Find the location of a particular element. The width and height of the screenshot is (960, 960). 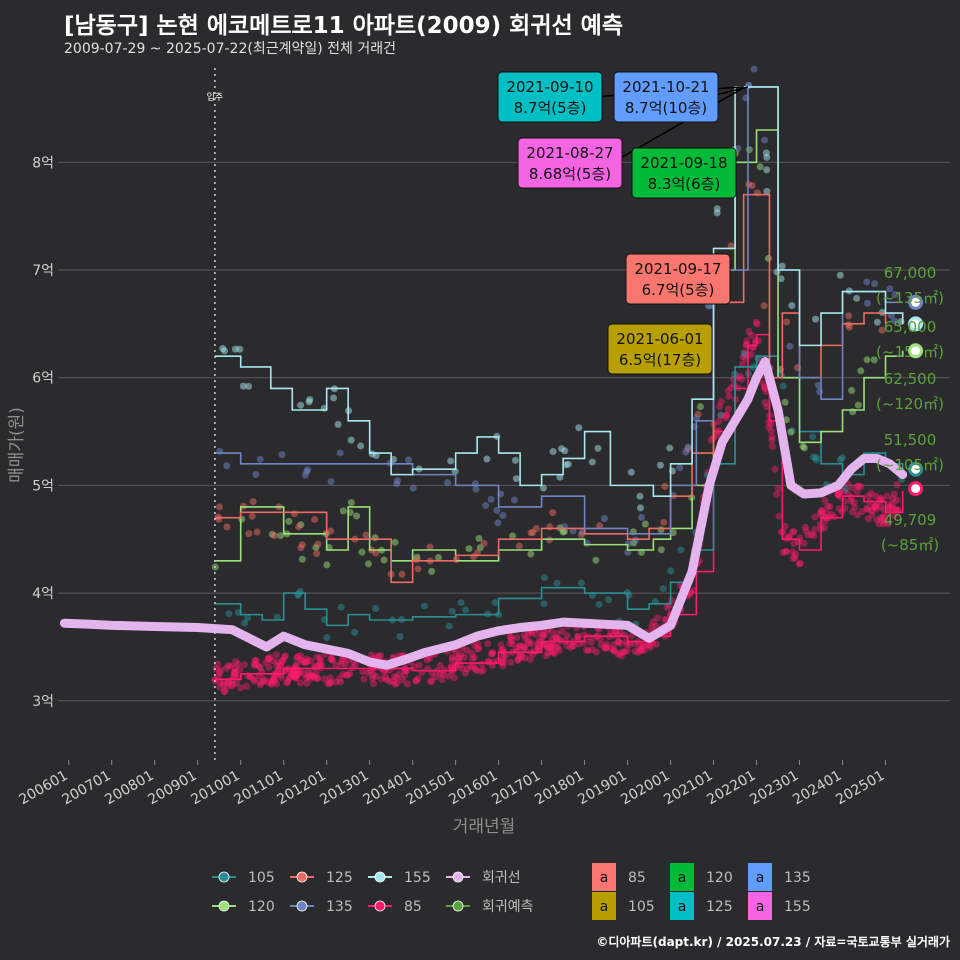

y-axis-title: 매매가(원) is located at coordinates (17, 445).